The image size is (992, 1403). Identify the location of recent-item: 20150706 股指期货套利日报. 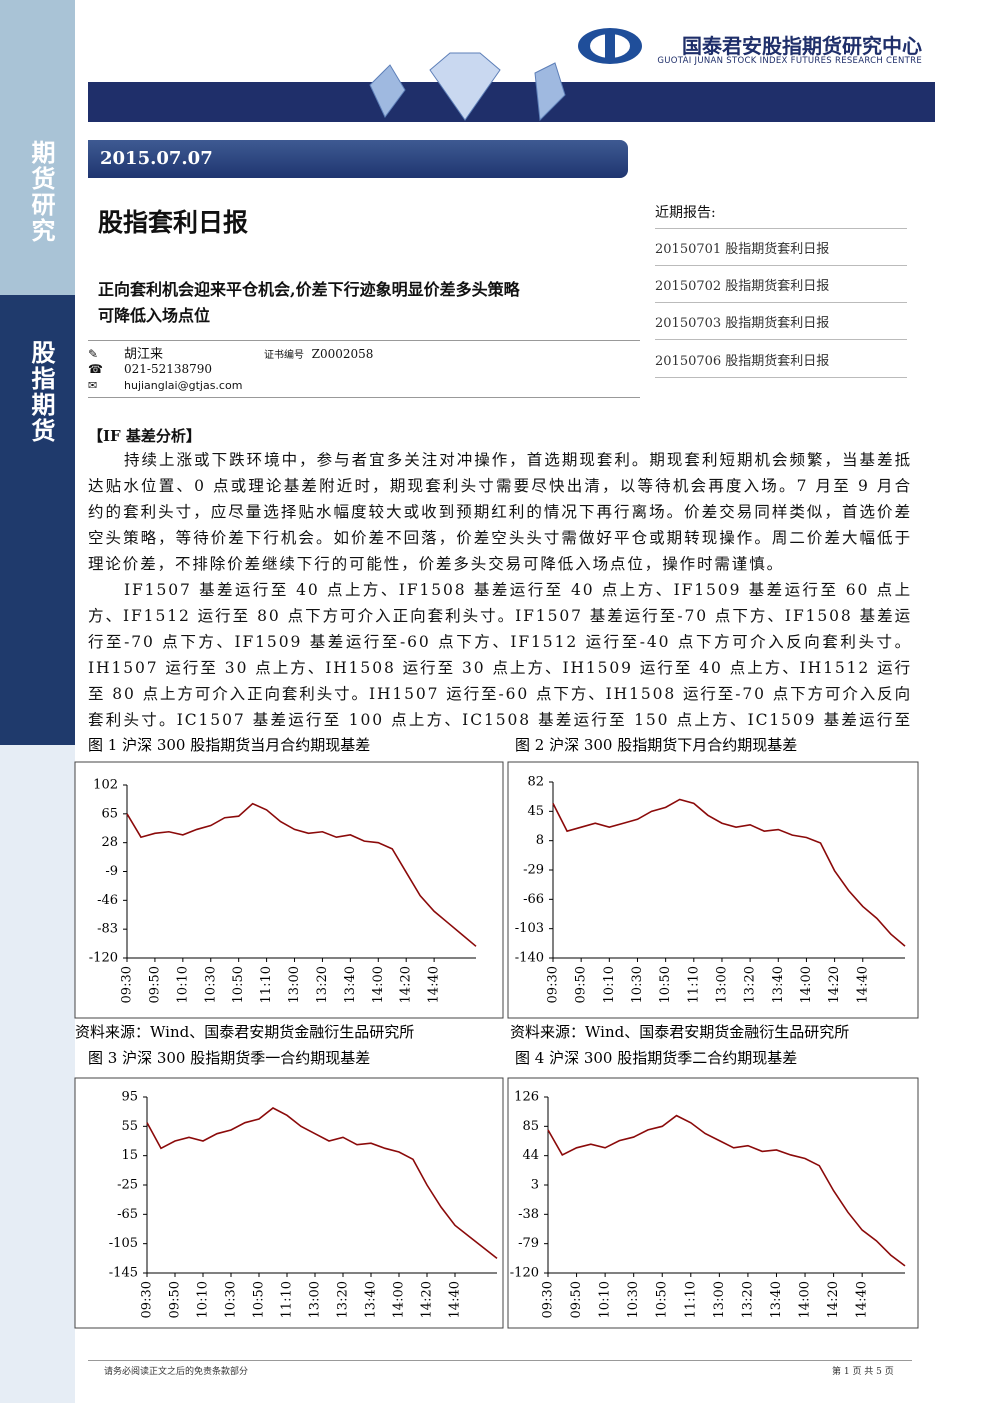
(781, 362).